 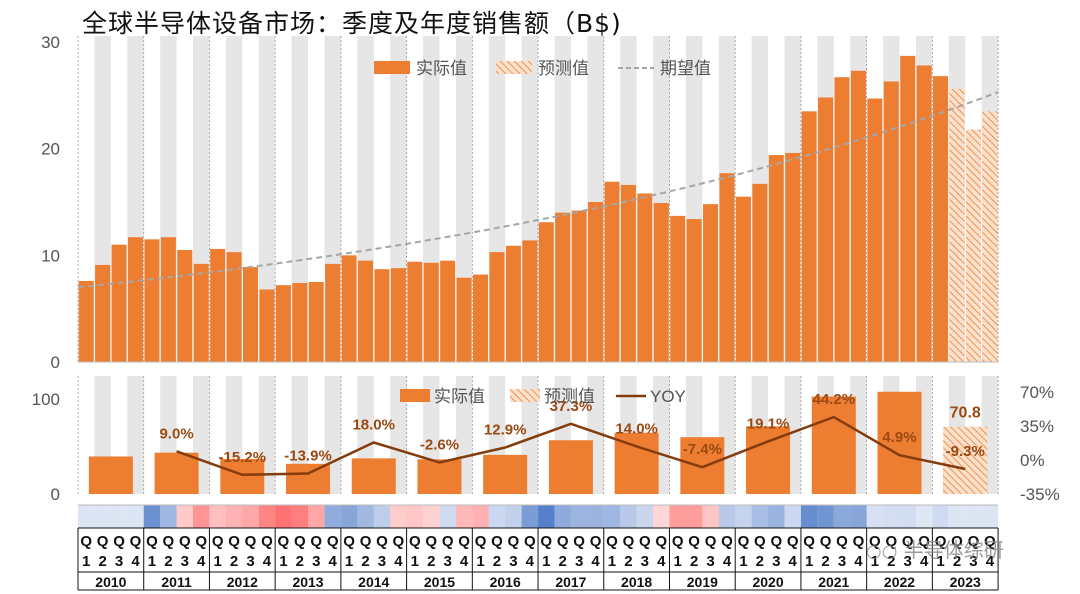 I want to click on yoy-line, so click(x=571, y=446).